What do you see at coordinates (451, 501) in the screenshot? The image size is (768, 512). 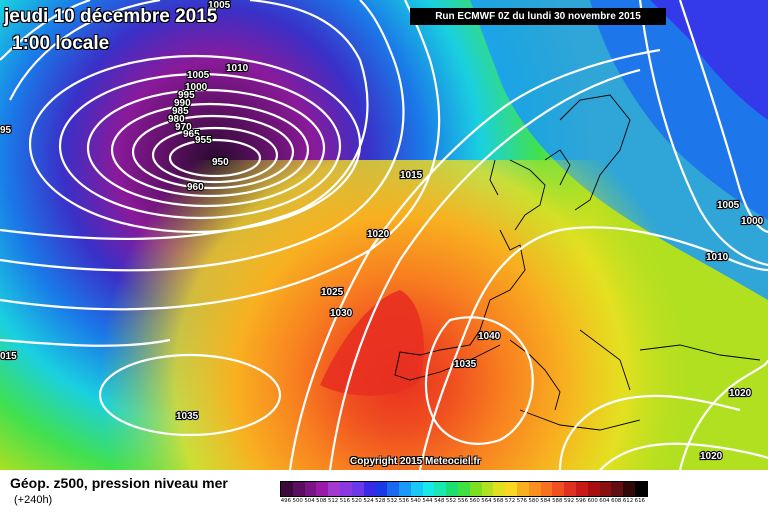 I see `color-scale-value: 552` at bounding box center [451, 501].